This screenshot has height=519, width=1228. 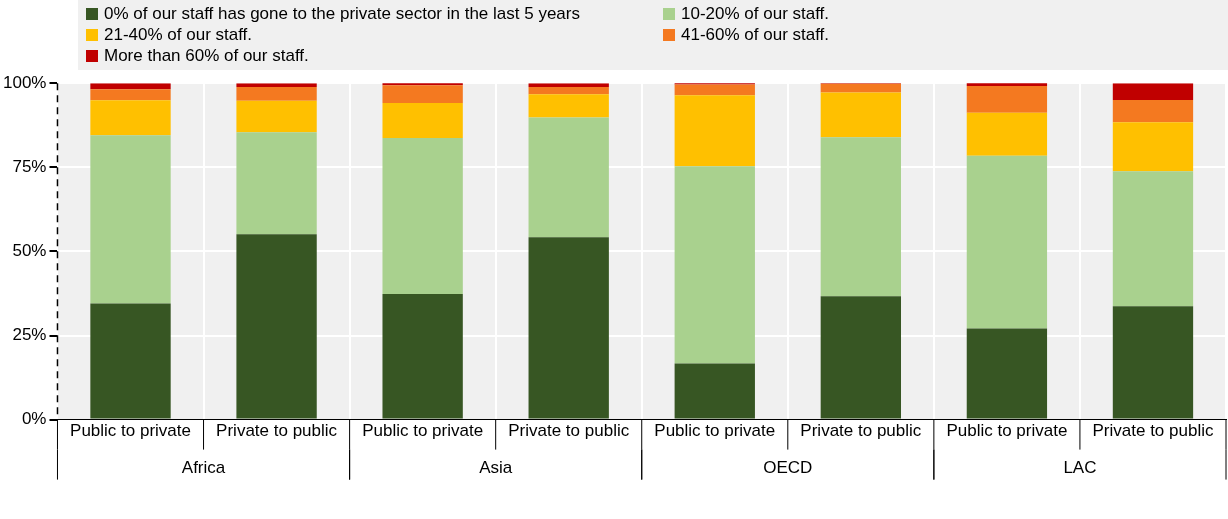 What do you see at coordinates (788, 468) in the screenshot?
I see `text: OECD` at bounding box center [788, 468].